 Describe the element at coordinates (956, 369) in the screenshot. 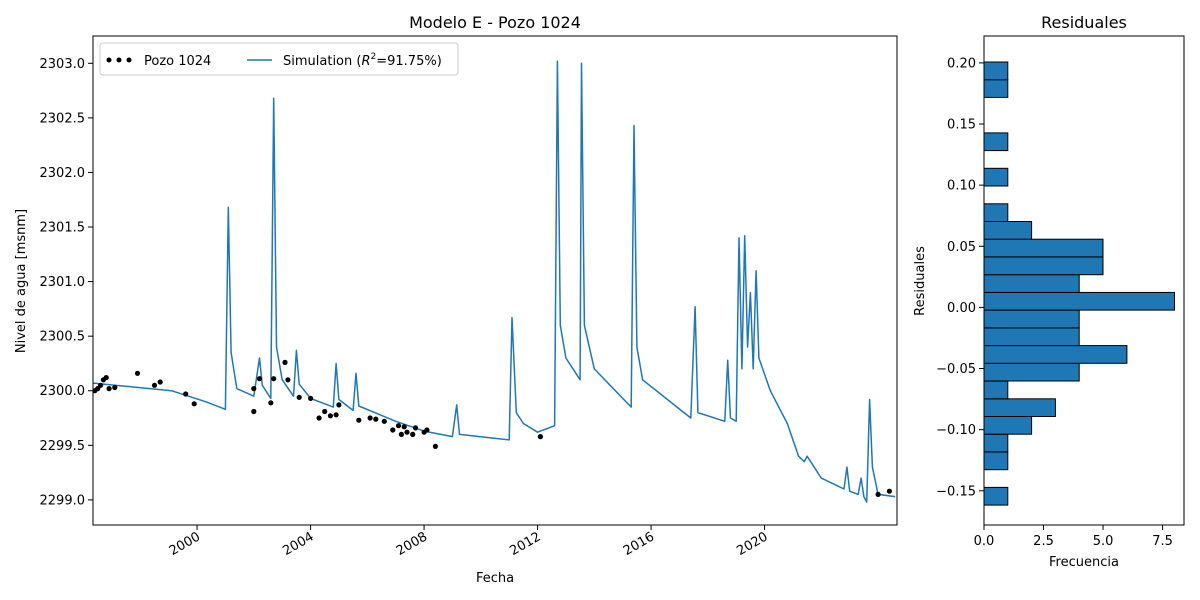

I see `hist-y-tick-label: −0.05` at that location.